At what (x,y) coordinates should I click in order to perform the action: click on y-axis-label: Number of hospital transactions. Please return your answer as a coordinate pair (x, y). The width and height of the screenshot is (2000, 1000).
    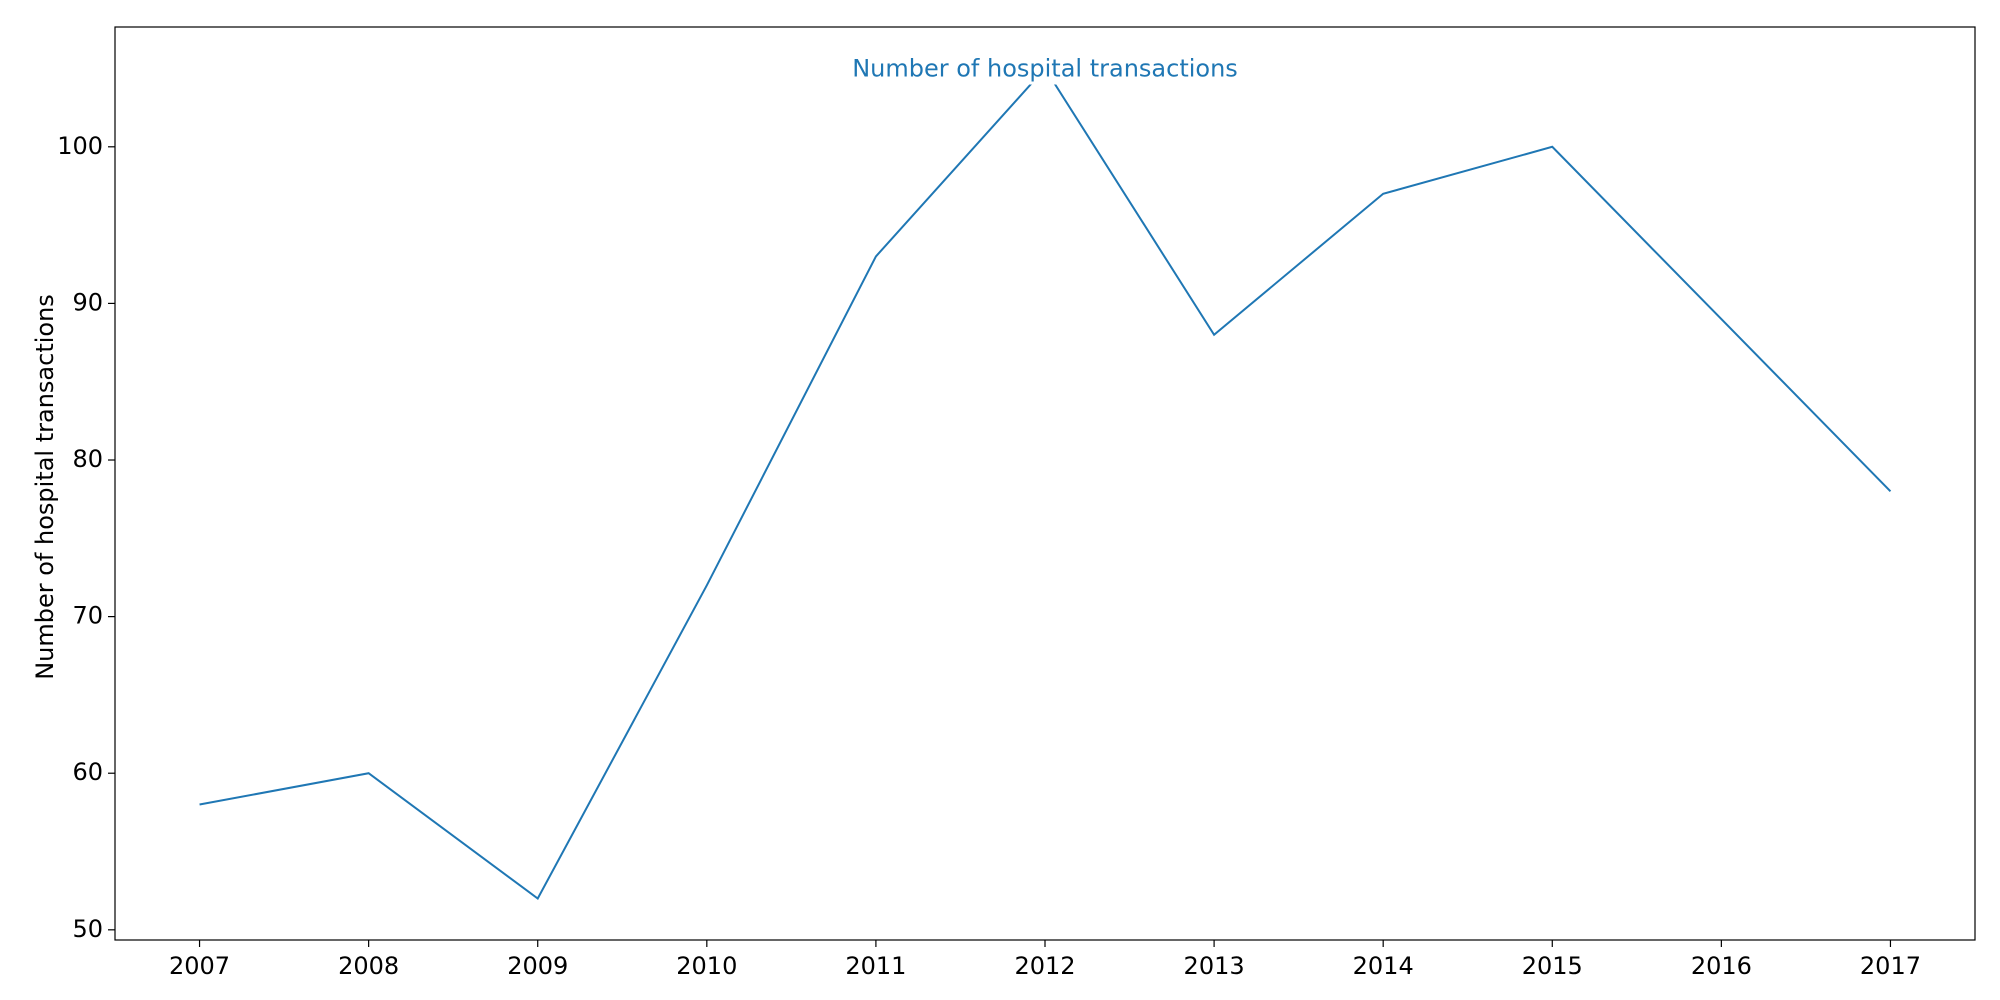
    Looking at the image, I should click on (45, 487).